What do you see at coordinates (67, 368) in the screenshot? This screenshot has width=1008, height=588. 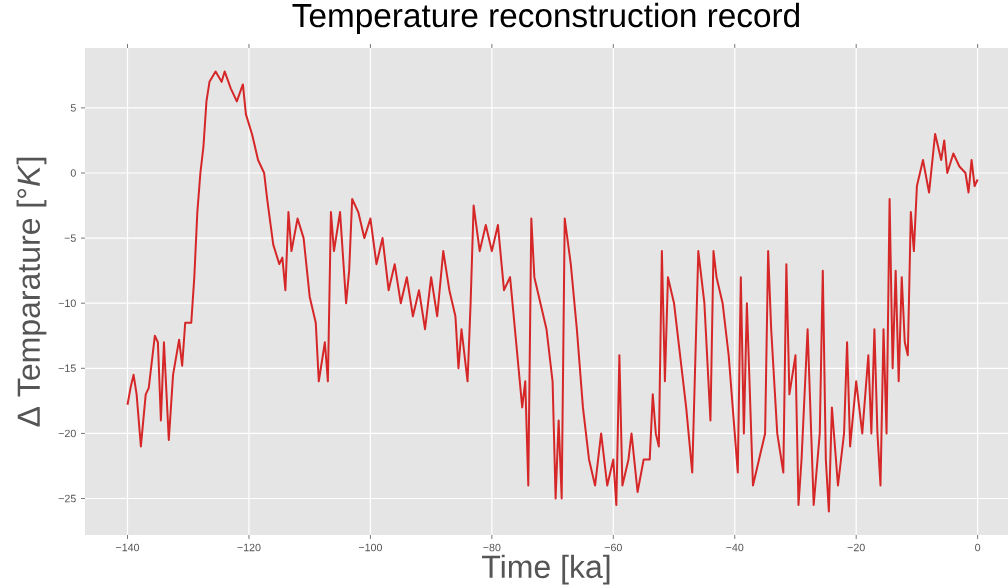 I see `y-tick-label: −15` at bounding box center [67, 368].